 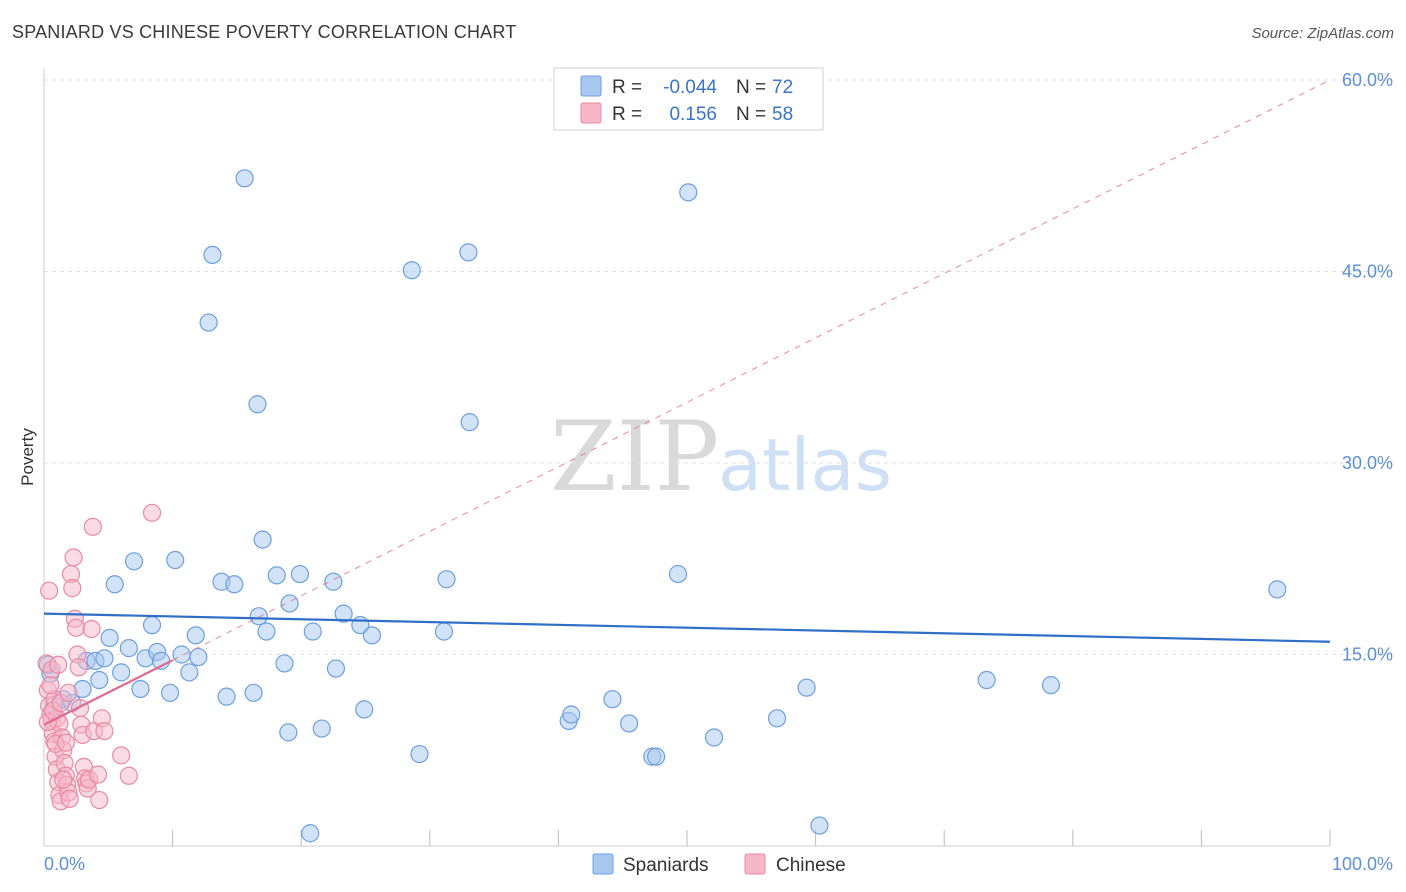 What do you see at coordinates (751, 838) in the screenshot?
I see `x-axis-ticks` at bounding box center [751, 838].